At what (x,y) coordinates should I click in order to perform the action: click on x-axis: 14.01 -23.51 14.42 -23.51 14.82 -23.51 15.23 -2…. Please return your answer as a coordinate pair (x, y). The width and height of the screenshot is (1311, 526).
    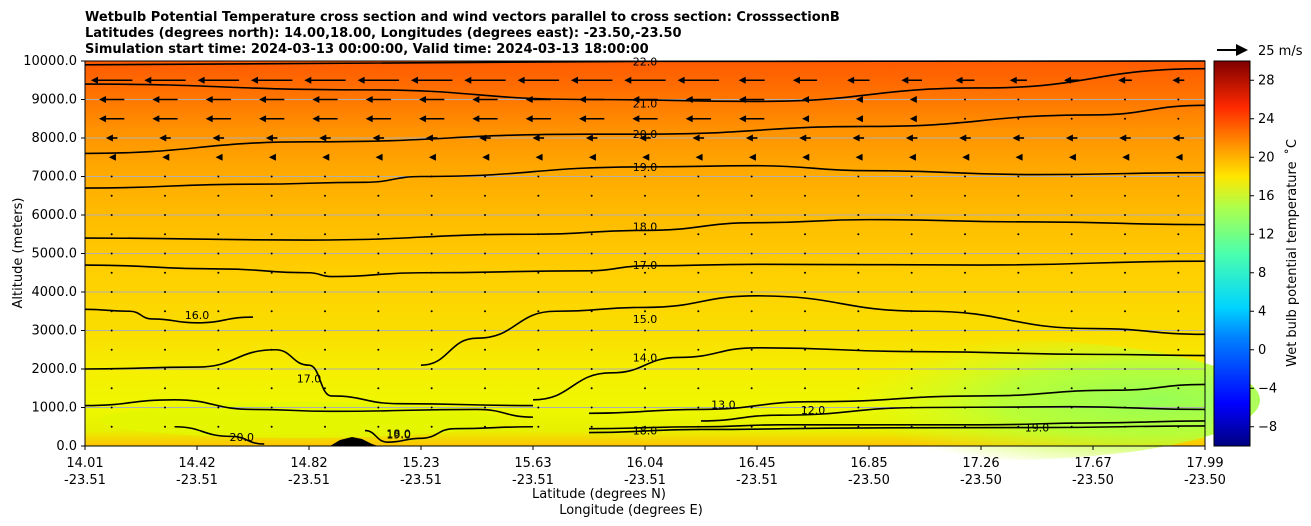
    Looking at the image, I should click on (645, 467).